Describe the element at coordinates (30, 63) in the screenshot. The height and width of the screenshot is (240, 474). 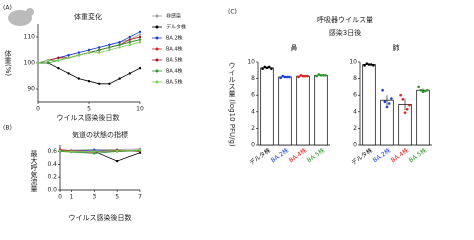
I see `y-tick-label: 100` at that location.